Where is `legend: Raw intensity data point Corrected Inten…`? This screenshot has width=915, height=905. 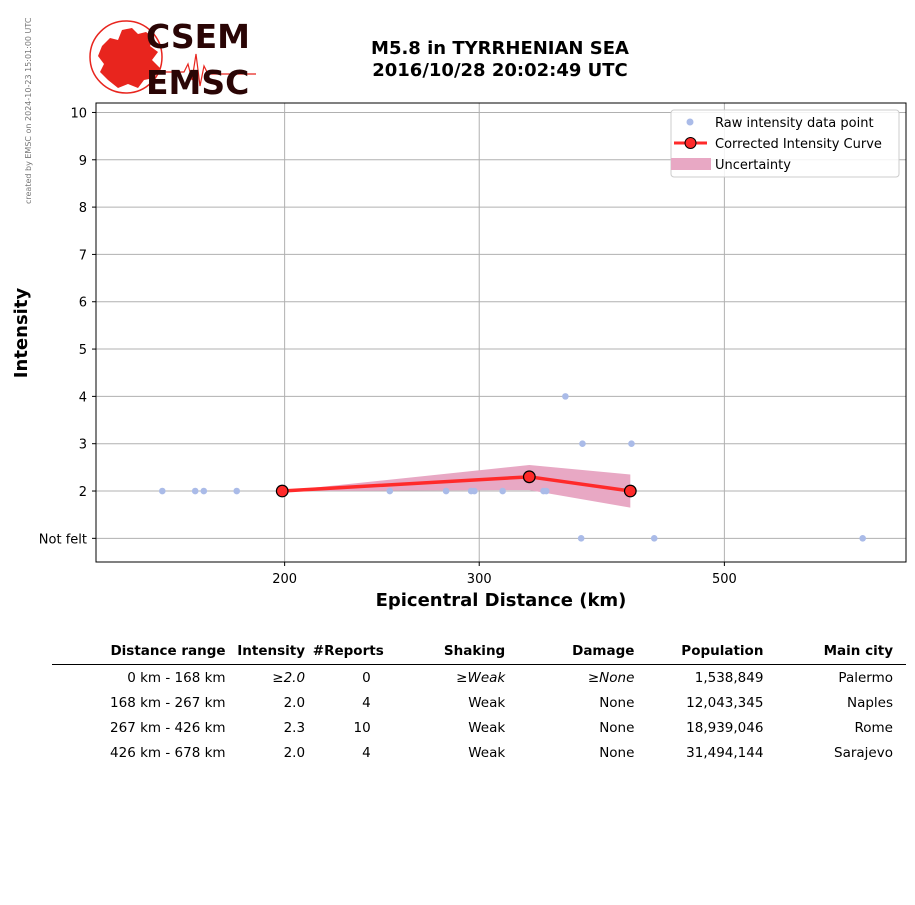 legend: Raw intensity data point Corrected Inten… is located at coordinates (785, 143).